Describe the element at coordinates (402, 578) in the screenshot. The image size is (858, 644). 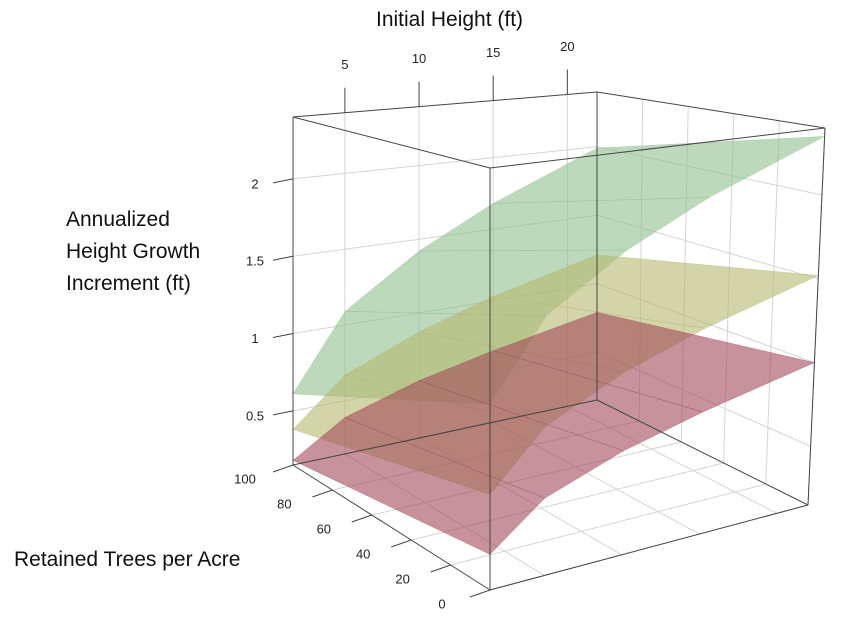
I see `y-tick-label: 20` at that location.